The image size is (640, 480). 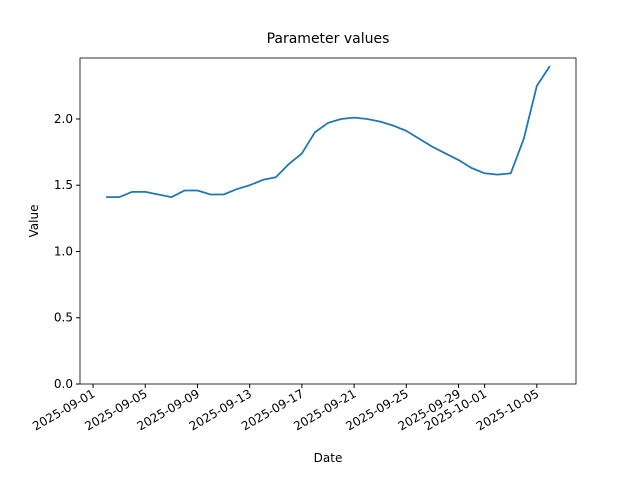 What do you see at coordinates (34, 221) in the screenshot?
I see `y-axis-label: Value` at bounding box center [34, 221].